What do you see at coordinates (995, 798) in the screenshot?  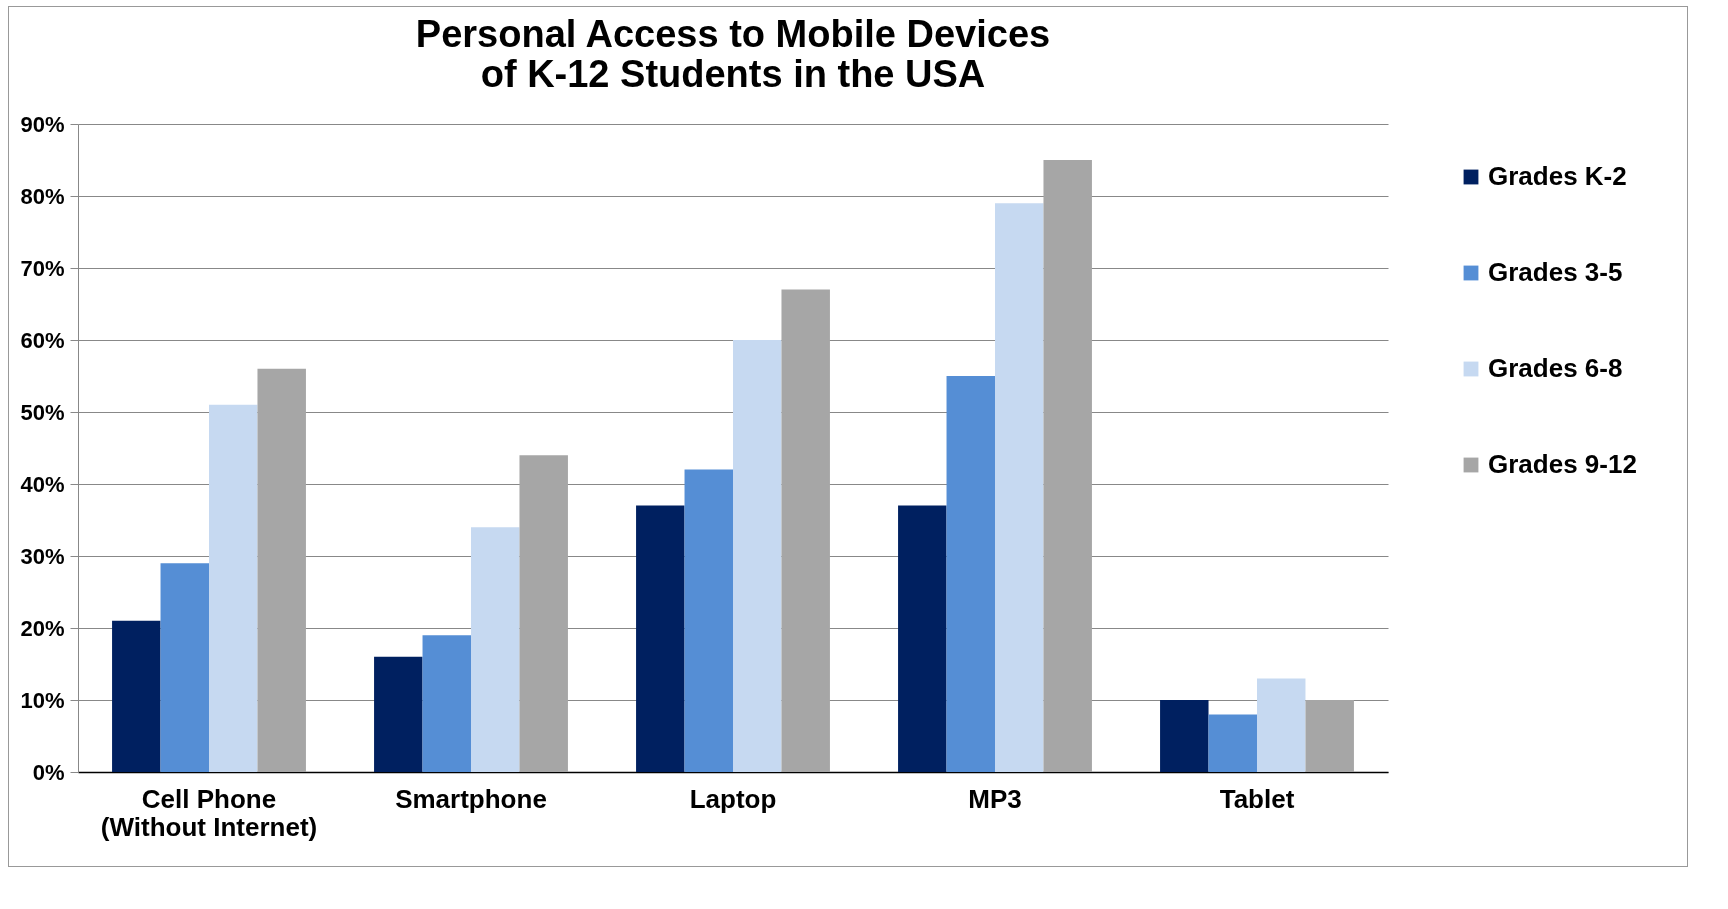 I see `x-tick-label: MP3` at bounding box center [995, 798].